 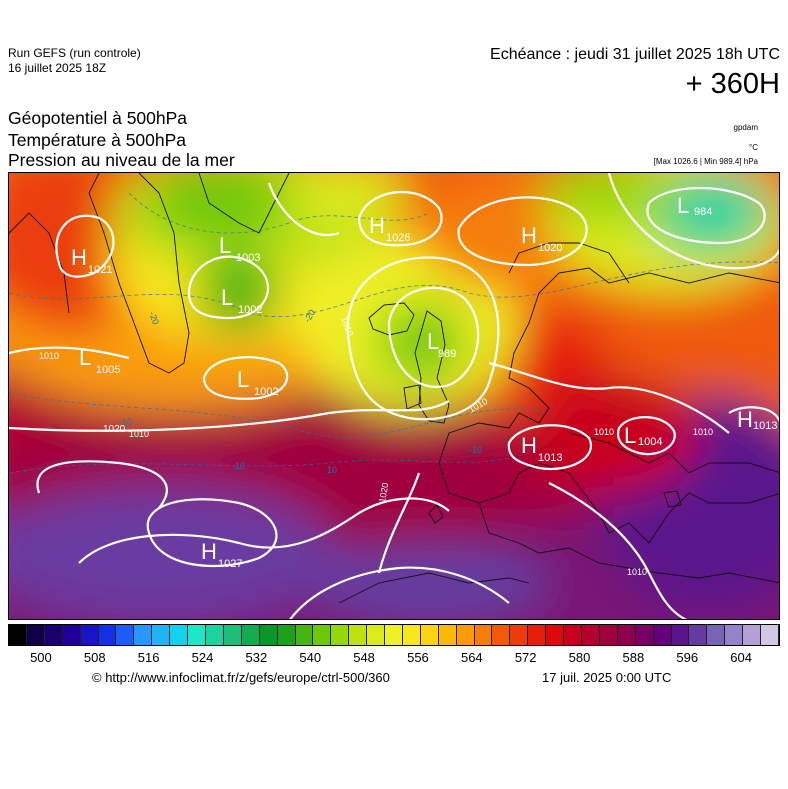 What do you see at coordinates (99, 360) in the screenshot?
I see `pressure-center: L 1005` at bounding box center [99, 360].